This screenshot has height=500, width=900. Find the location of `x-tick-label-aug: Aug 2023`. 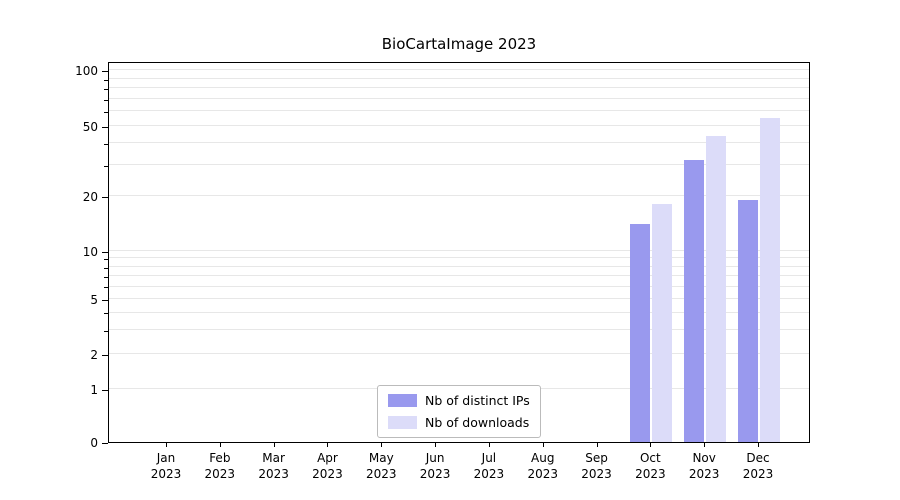

x-tick-label-aug: Aug 2023 is located at coordinates (542, 466).